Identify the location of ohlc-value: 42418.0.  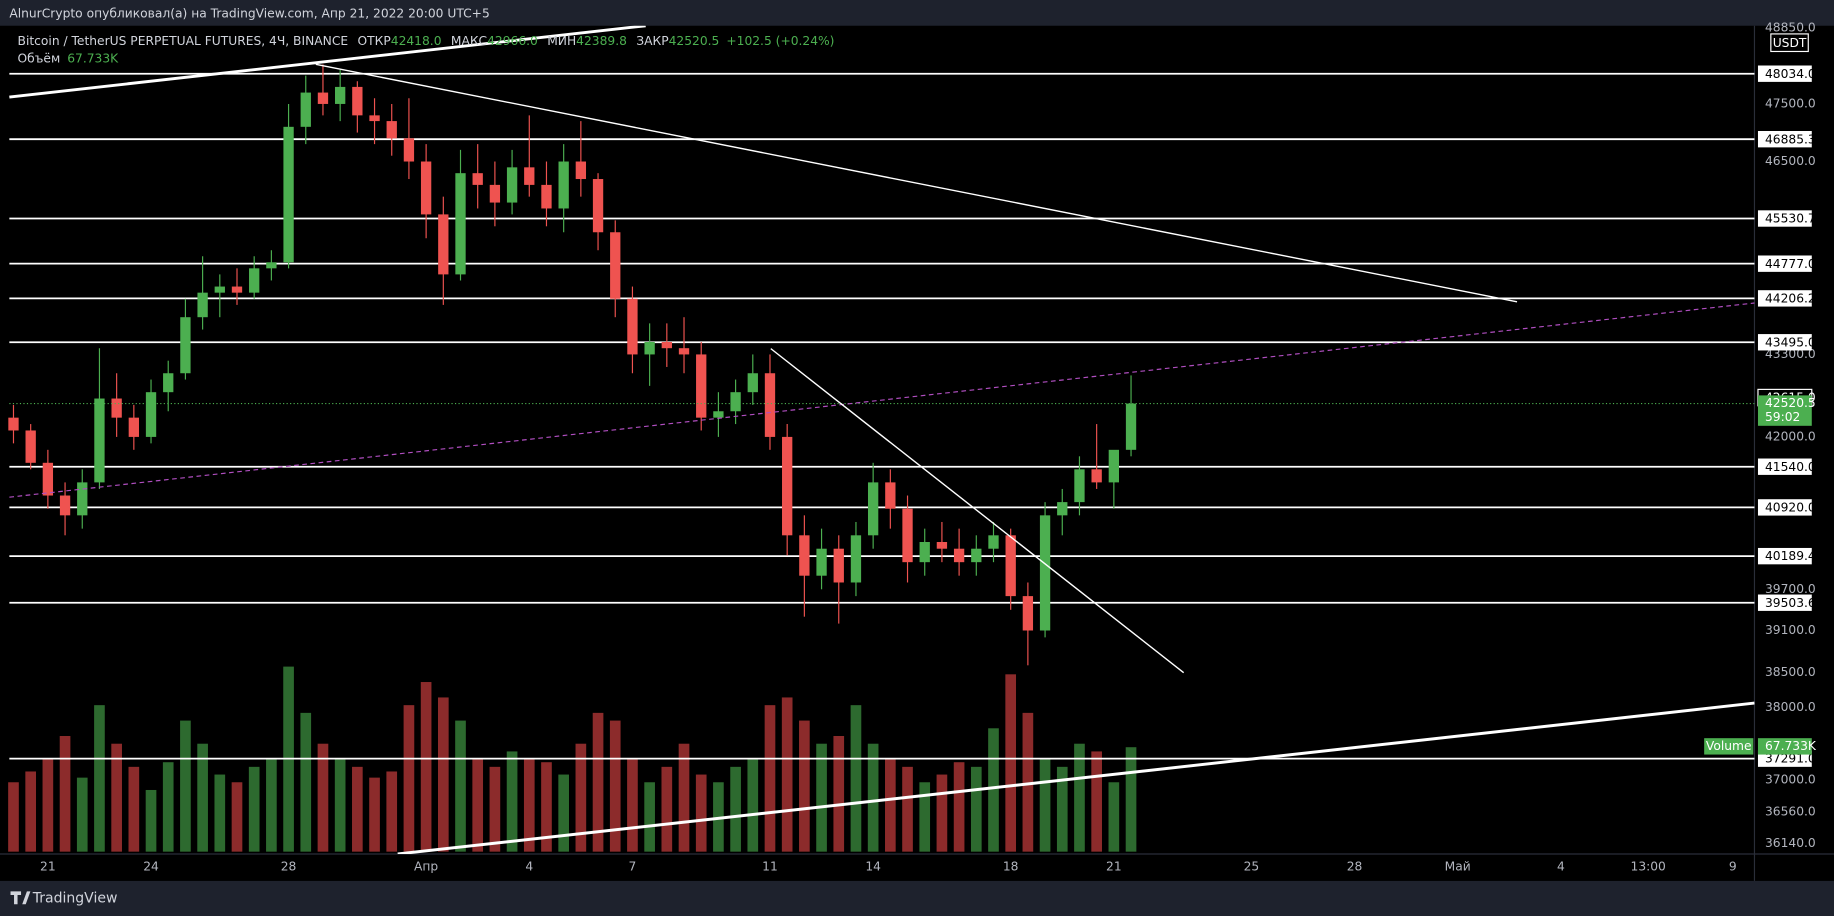
(416, 40).